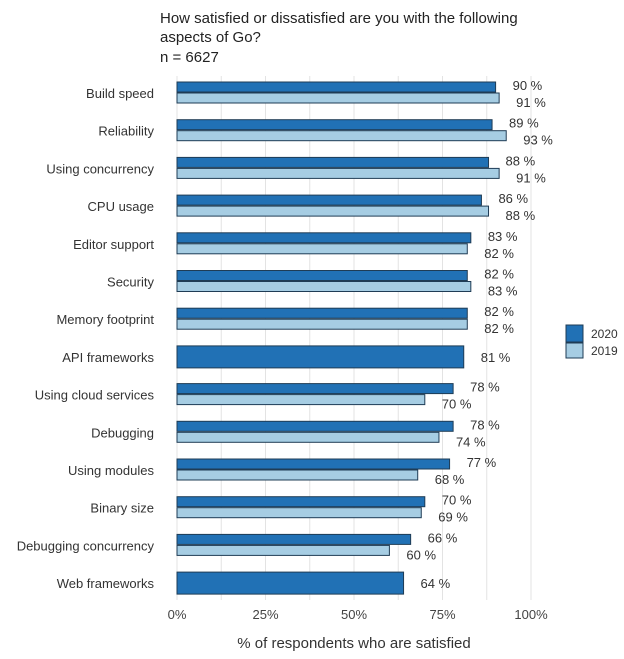 The image size is (624, 659). I want to click on value-label-2020: 90 %, so click(528, 85).